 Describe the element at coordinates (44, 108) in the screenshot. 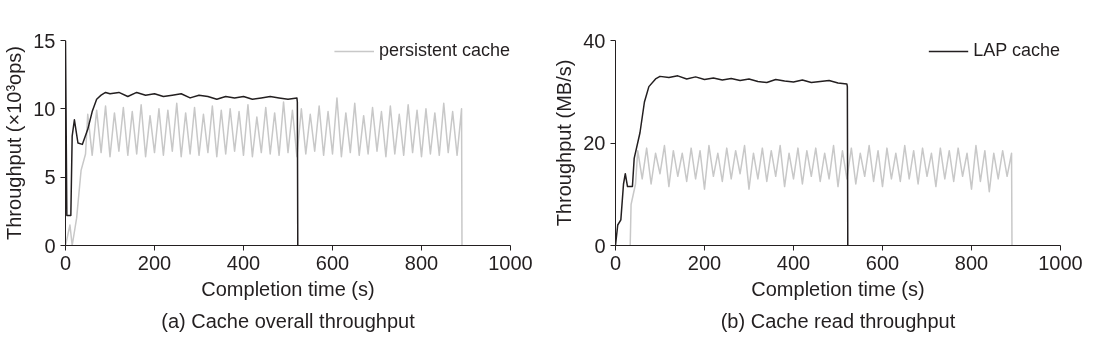

I see `y-tick-label: 10` at that location.